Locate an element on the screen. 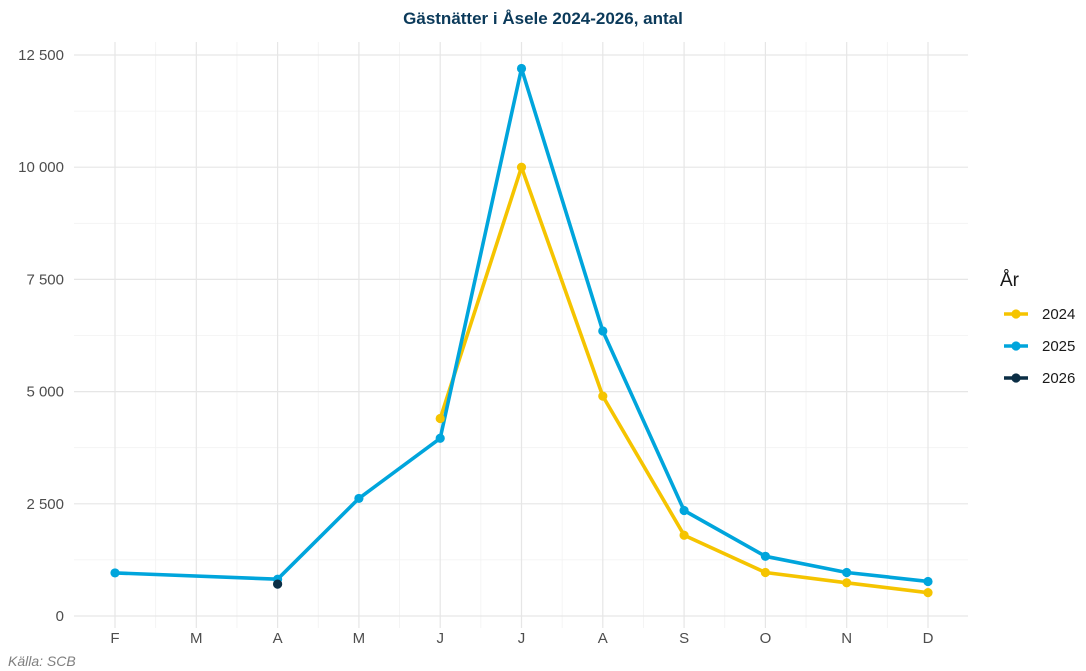 Image resolution: width=1086 pixels, height=671 pixels. chart-title: Gästnätter i Åsele 2024-2026, antal is located at coordinates (543, 18).